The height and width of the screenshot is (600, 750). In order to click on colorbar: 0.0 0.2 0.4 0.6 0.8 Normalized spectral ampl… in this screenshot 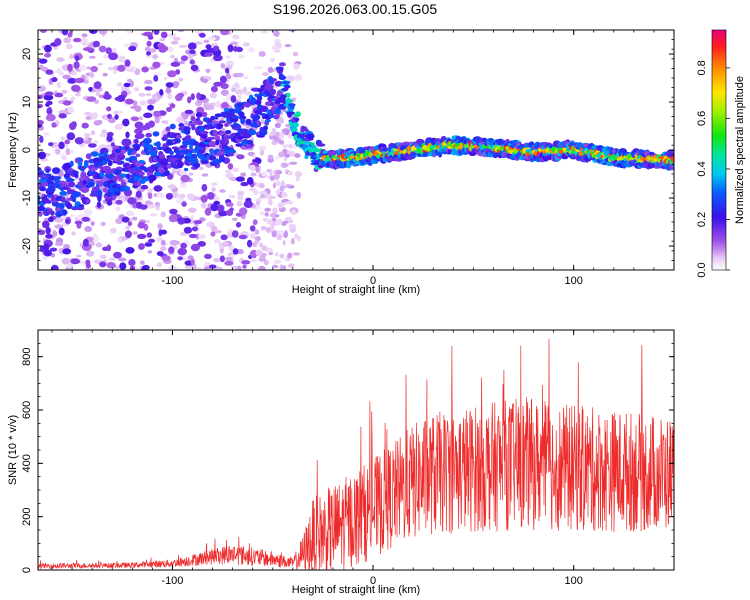, I will do `click(721, 153)`.